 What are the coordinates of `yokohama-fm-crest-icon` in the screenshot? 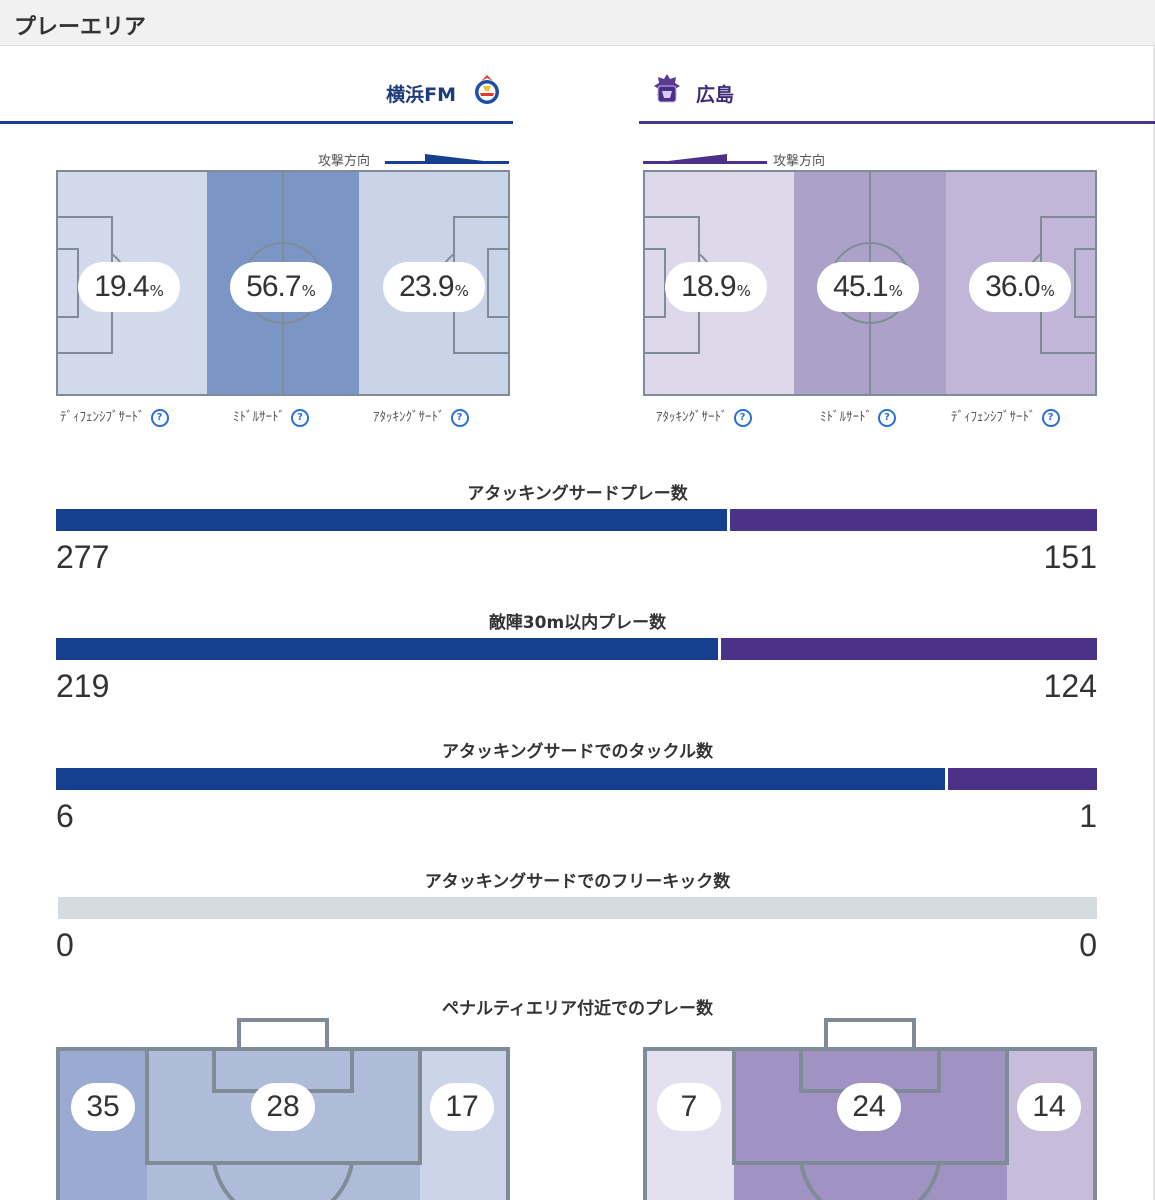 It's located at (487, 89).